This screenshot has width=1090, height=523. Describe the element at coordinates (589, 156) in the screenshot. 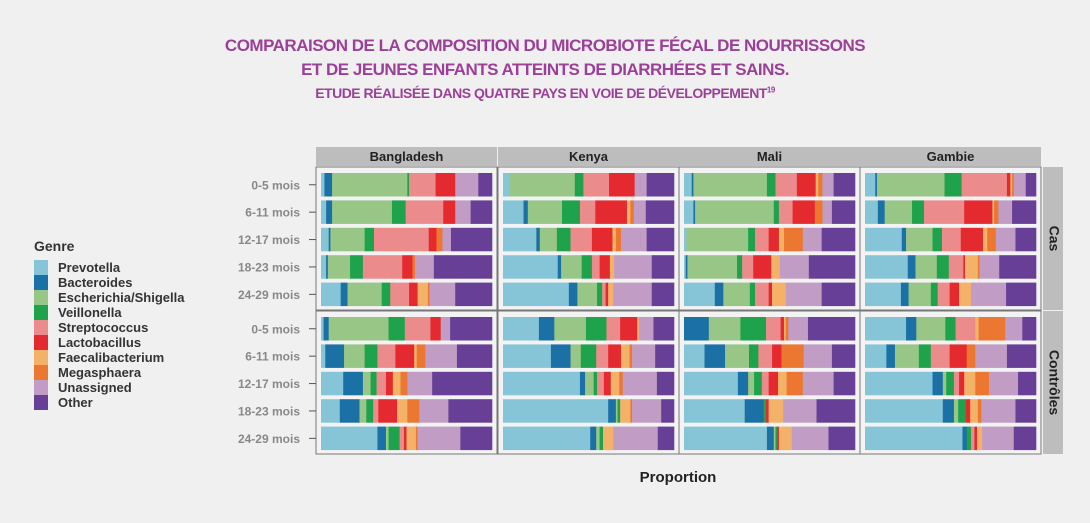

I see `facet-label-kenya: Kenya` at that location.